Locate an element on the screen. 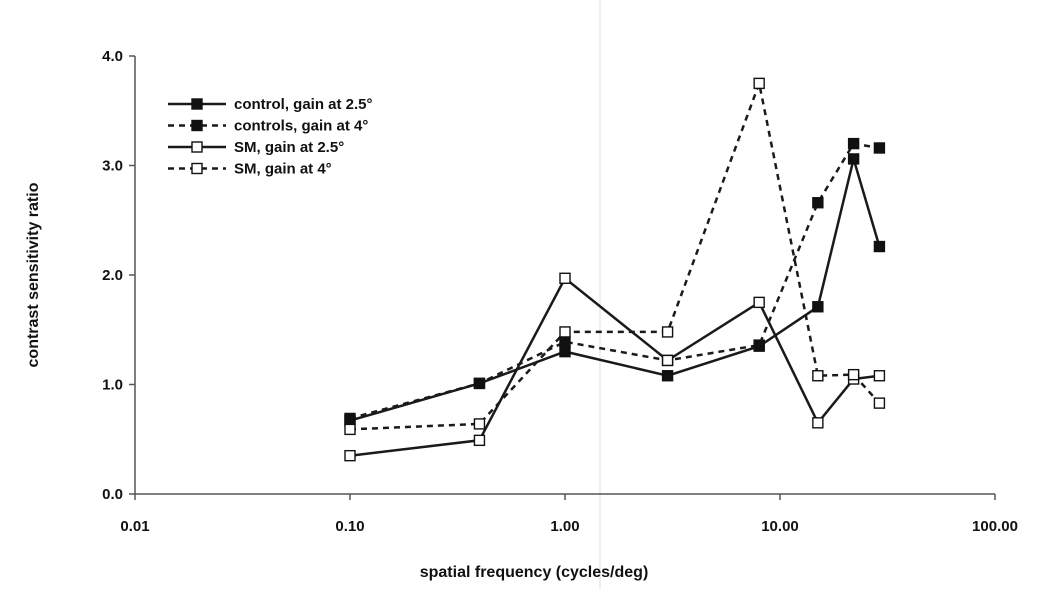 The width and height of the screenshot is (1055, 594). legend-label-4: SM, gain at 4° is located at coordinates (283, 169).